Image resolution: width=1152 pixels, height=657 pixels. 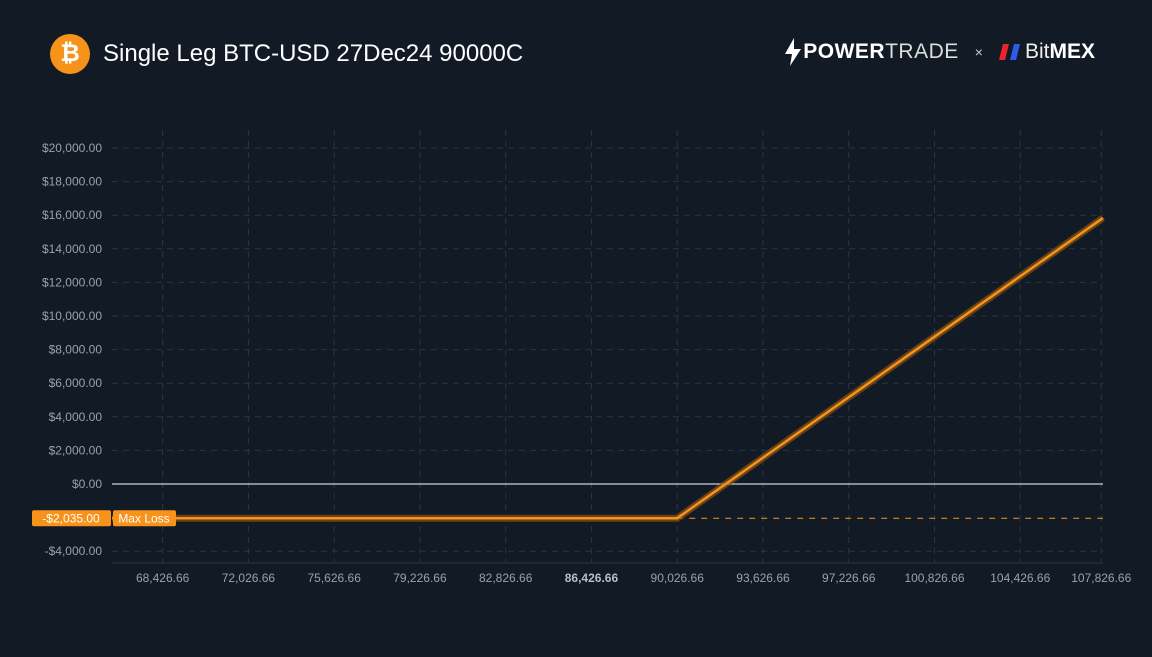 I want to click on x-tick-label: 75,626.66, so click(x=334, y=578).